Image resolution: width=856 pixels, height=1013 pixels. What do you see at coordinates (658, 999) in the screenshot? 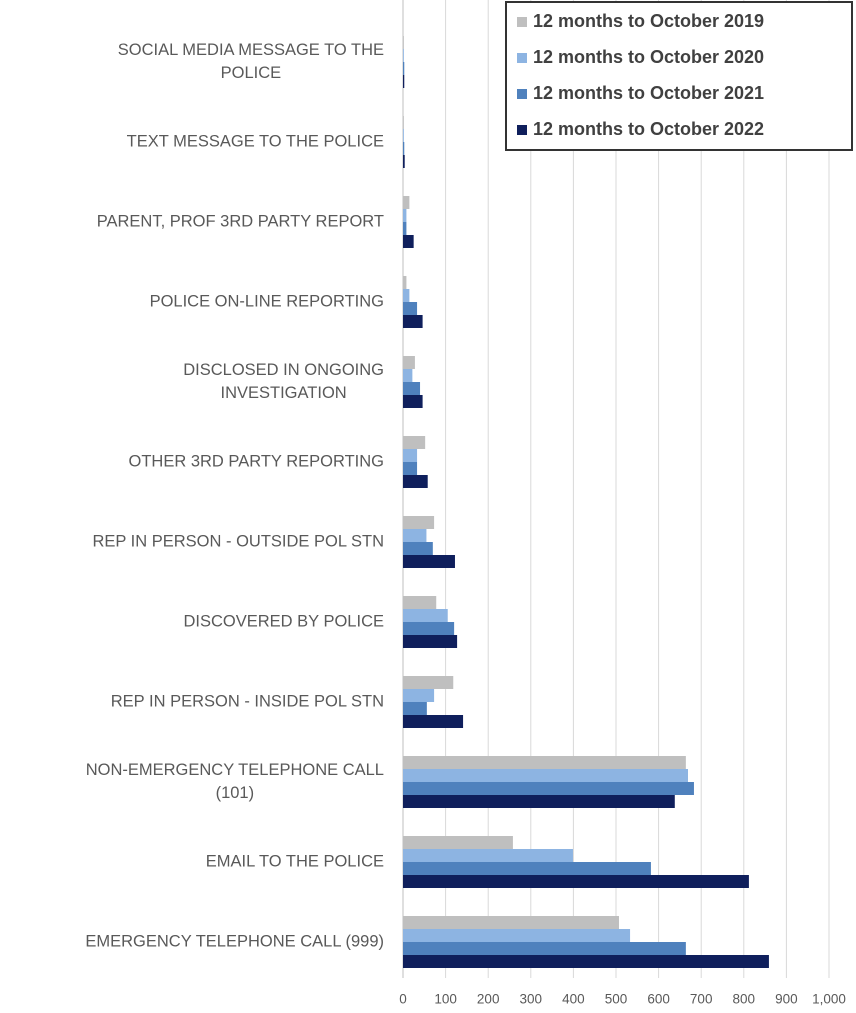
I see `x-tick-label: 600` at bounding box center [658, 999].